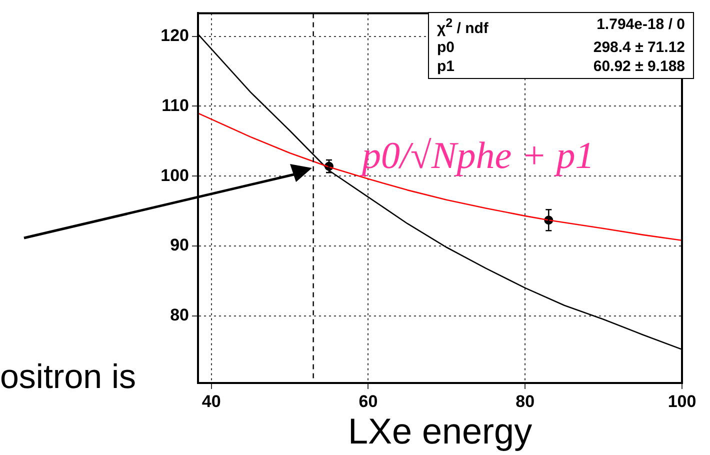 This screenshot has height=455, width=710. What do you see at coordinates (640, 25) in the screenshot?
I see `annotation: 1.794e-18 / 0` at bounding box center [640, 25].